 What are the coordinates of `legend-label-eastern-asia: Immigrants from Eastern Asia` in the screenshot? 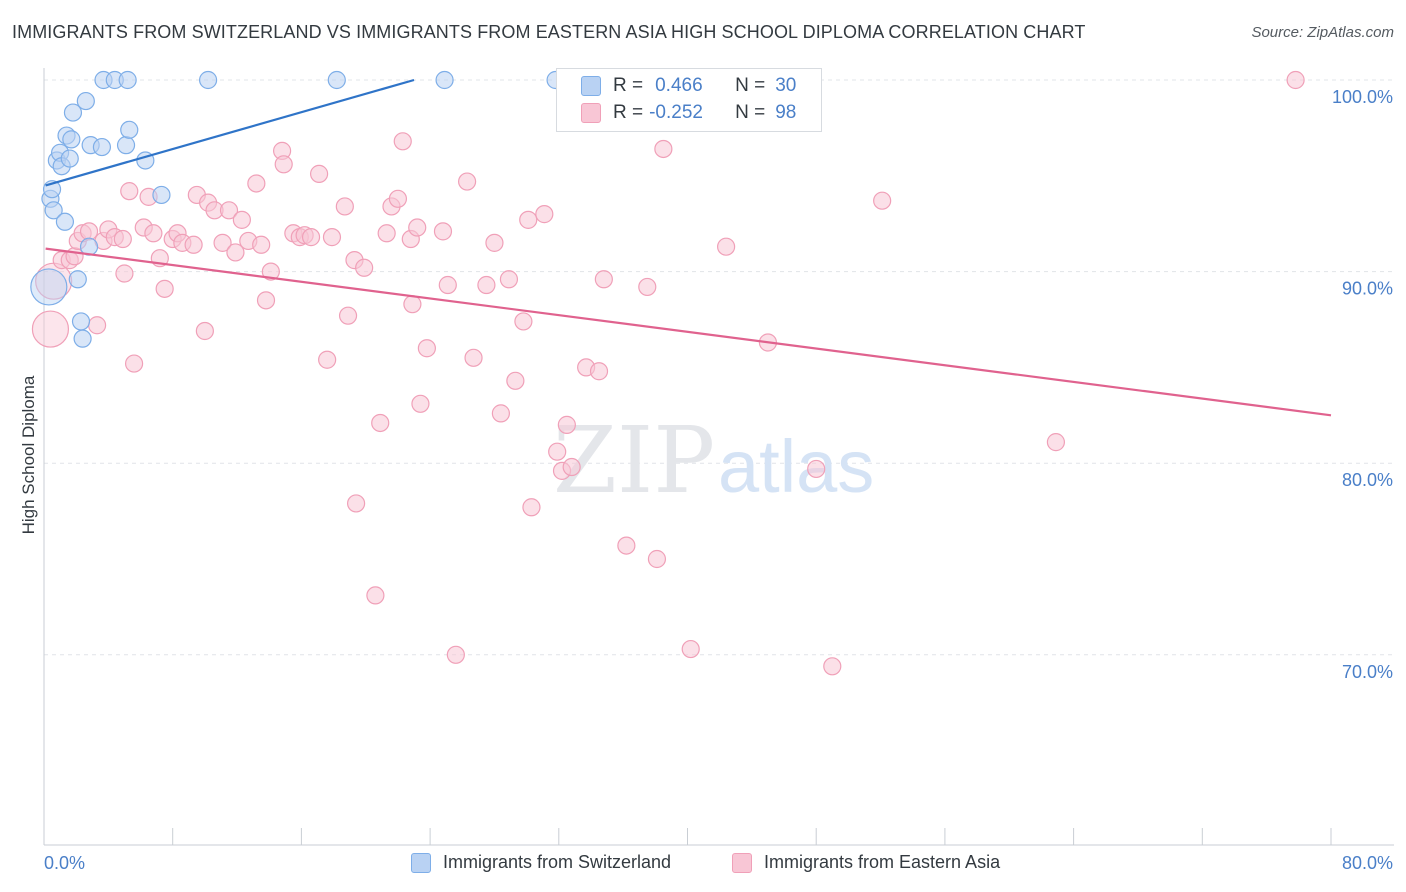 It's located at (882, 862).